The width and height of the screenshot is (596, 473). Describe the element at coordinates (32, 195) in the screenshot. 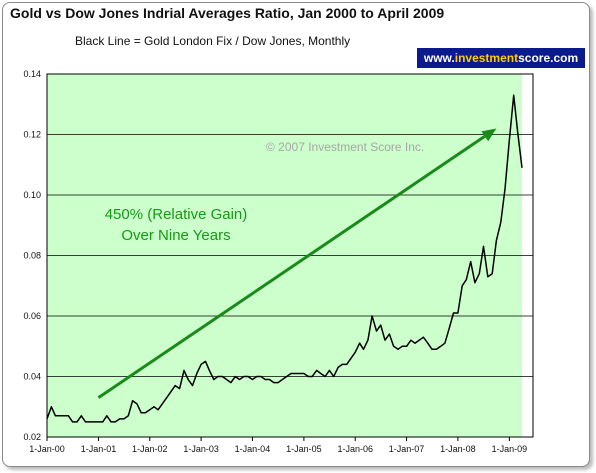

I see `y-tick-label: 0.10` at that location.